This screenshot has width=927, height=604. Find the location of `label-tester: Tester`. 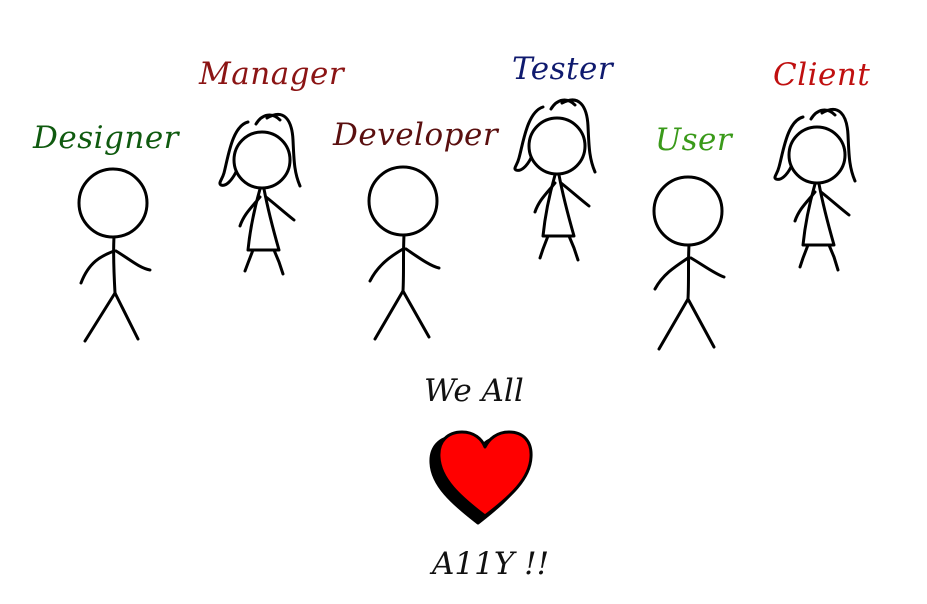

label-tester: Tester is located at coordinates (563, 69).